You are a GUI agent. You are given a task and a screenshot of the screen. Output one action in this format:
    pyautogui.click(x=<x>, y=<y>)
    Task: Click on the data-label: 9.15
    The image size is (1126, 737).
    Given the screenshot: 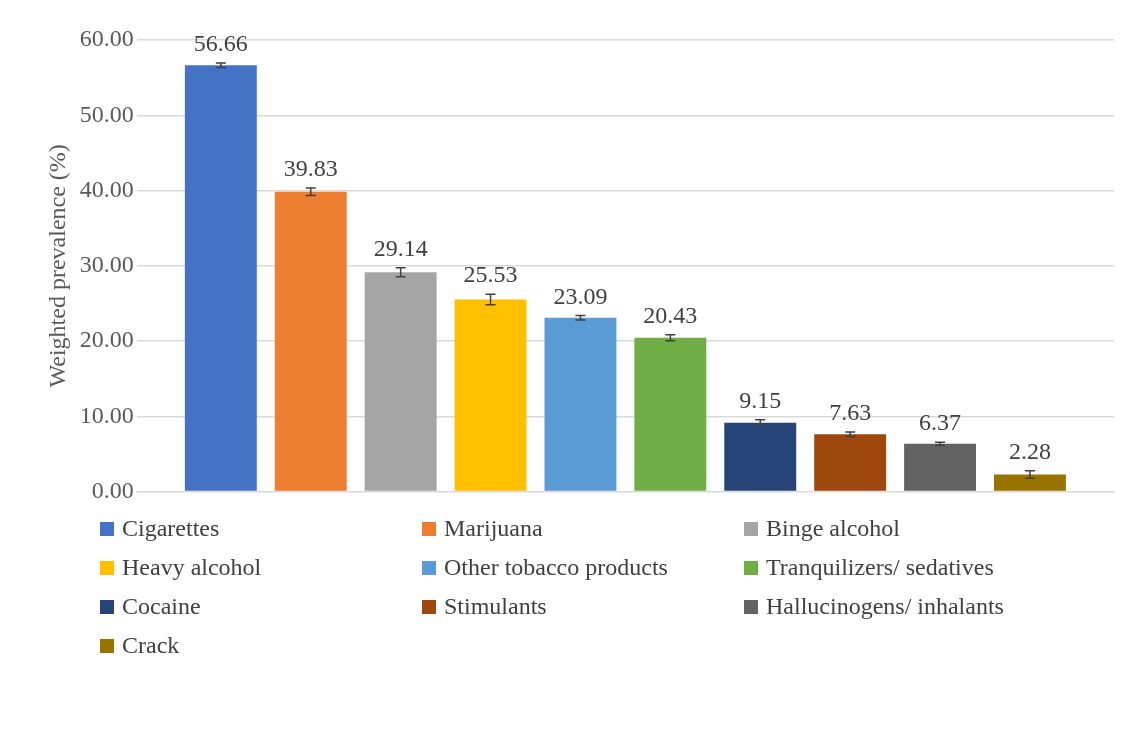 What is the action you would take?
    pyautogui.click(x=760, y=400)
    